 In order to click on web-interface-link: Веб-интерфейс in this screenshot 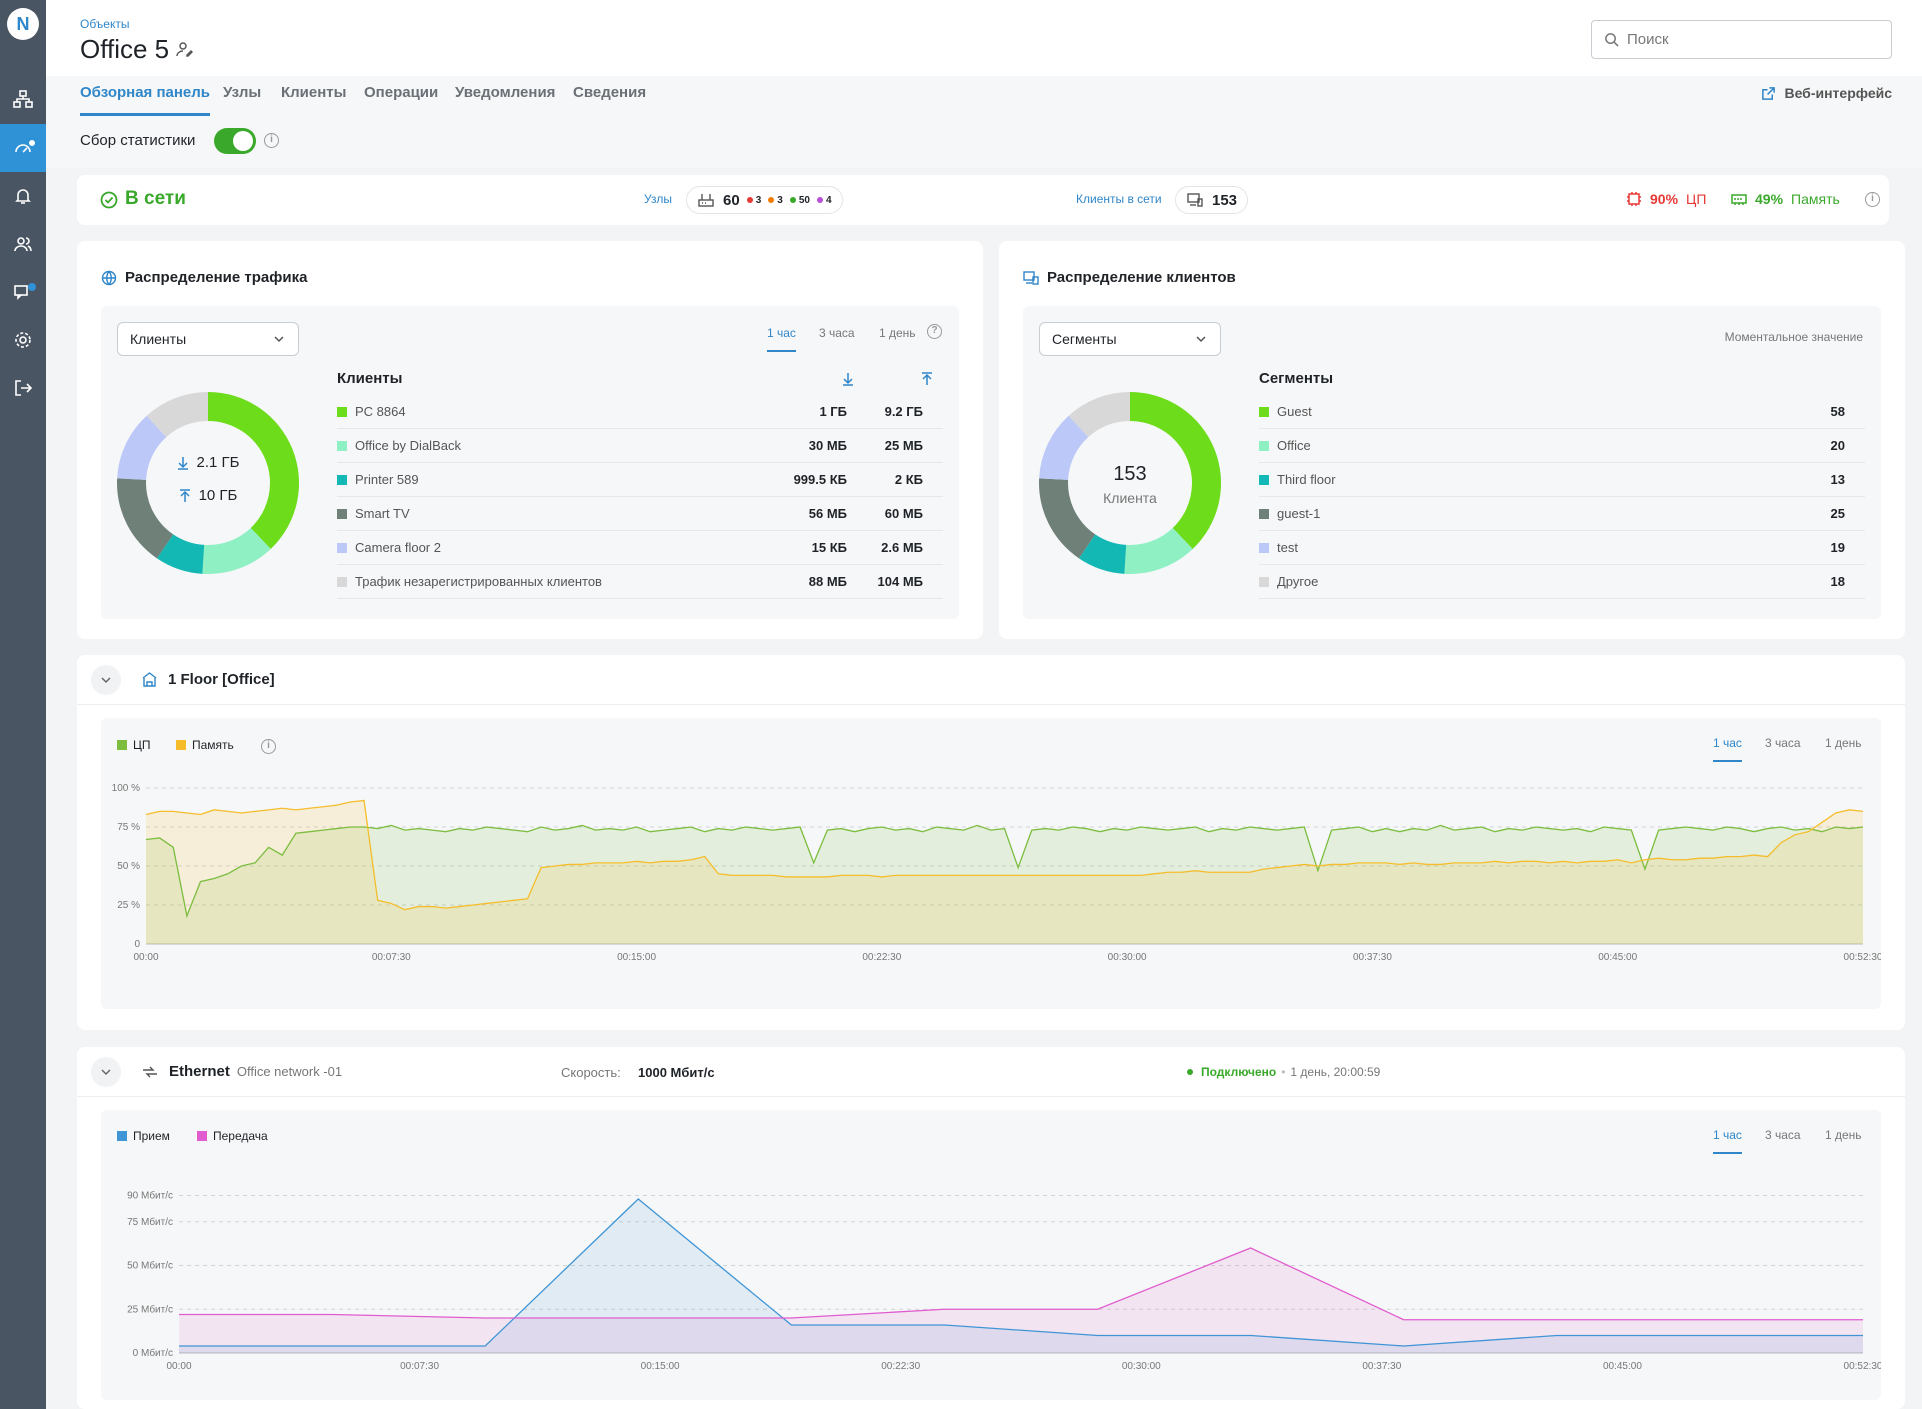, I will do `click(1826, 93)`.